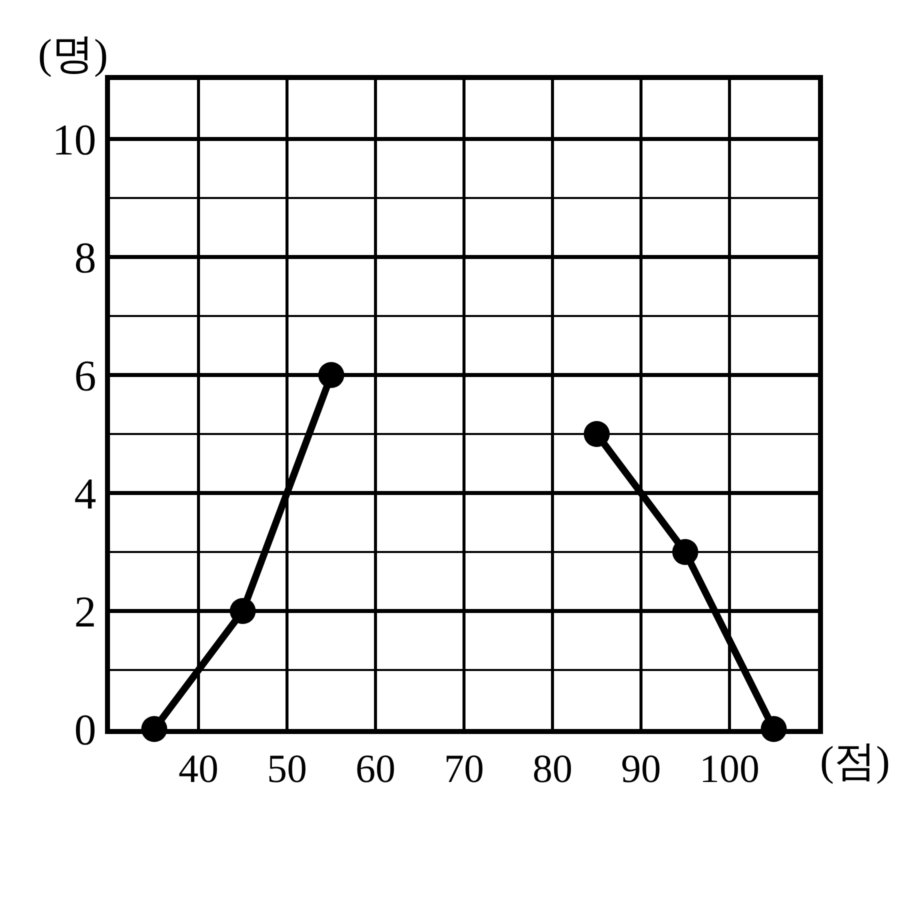 This screenshot has height=899, width=918. Describe the element at coordinates (198, 768) in the screenshot. I see `x-tick-label: 40` at that location.